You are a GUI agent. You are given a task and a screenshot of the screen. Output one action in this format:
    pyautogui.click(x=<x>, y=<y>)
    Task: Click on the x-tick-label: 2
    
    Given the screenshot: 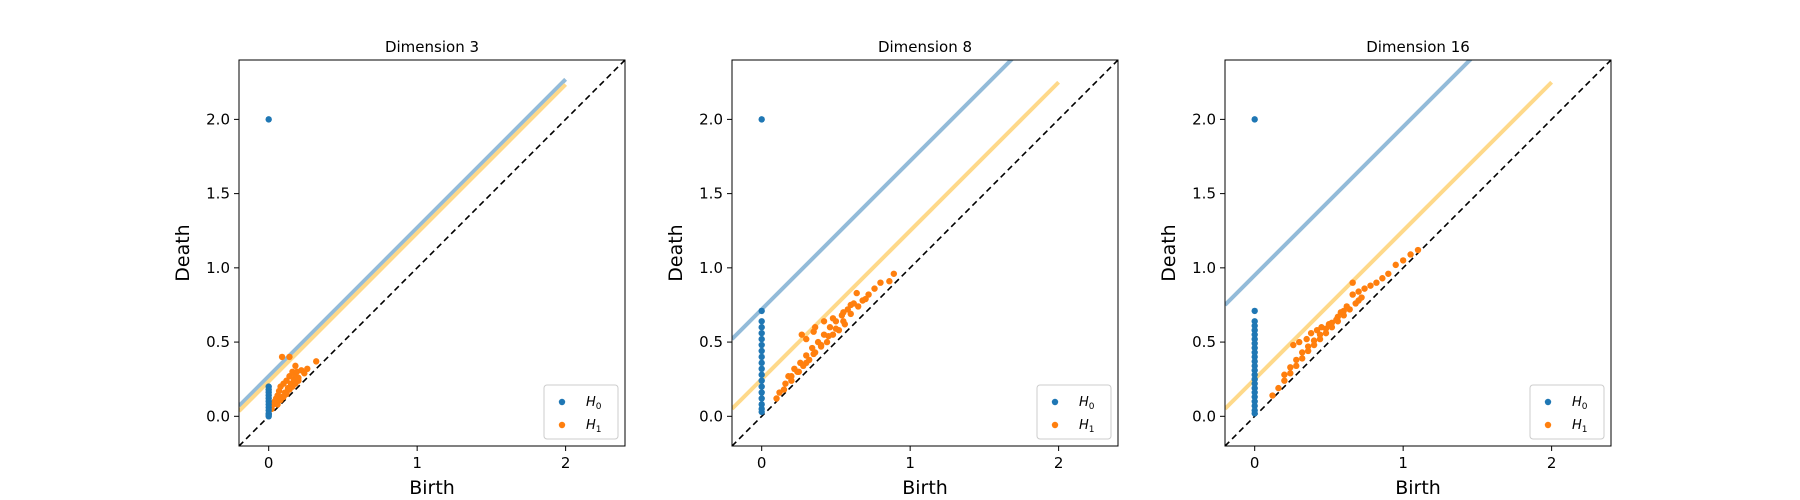 What is the action you would take?
    pyautogui.click(x=1059, y=463)
    